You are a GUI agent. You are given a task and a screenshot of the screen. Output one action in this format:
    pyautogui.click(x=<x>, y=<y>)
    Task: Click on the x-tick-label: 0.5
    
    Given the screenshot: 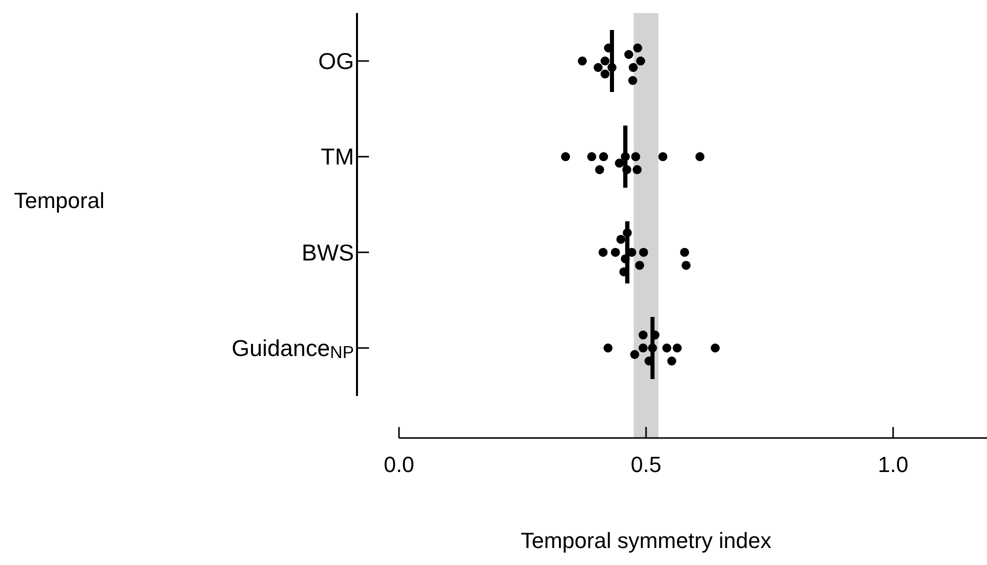 What is the action you would take?
    pyautogui.click(x=646, y=464)
    